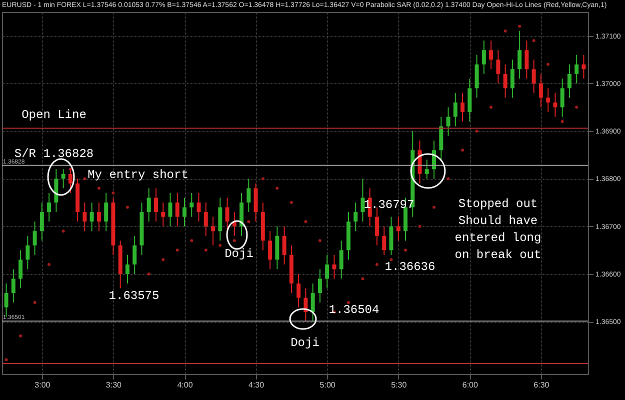  I want to click on x-tick-label: 6:00, so click(470, 385).